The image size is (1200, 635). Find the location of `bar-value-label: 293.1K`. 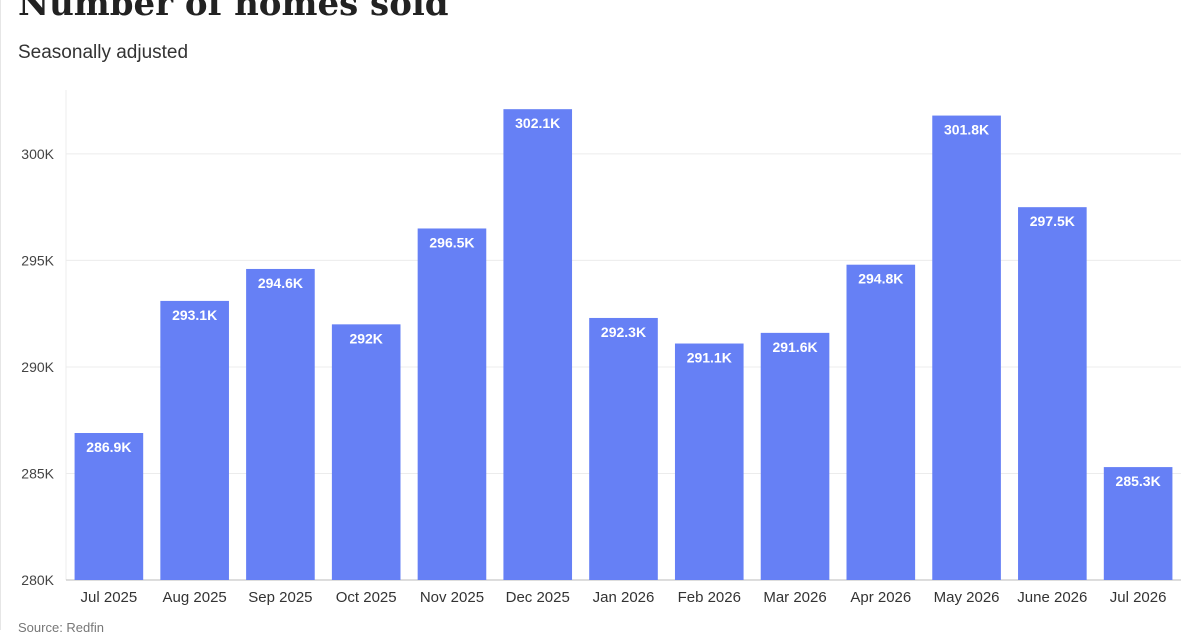

bar-value-label: 293.1K is located at coordinates (194, 315).